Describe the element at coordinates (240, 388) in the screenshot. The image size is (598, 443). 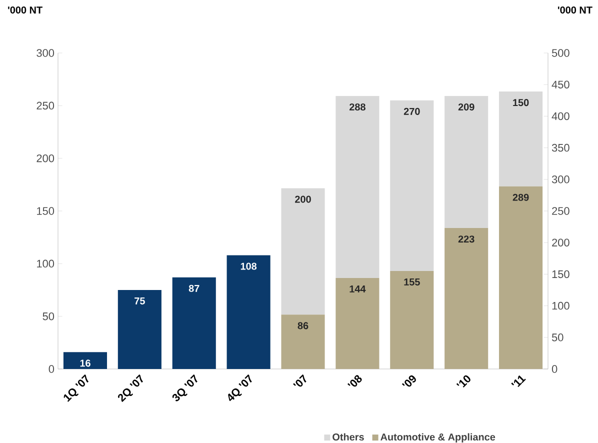
I see `x-tick-label: 4Q '07` at that location.